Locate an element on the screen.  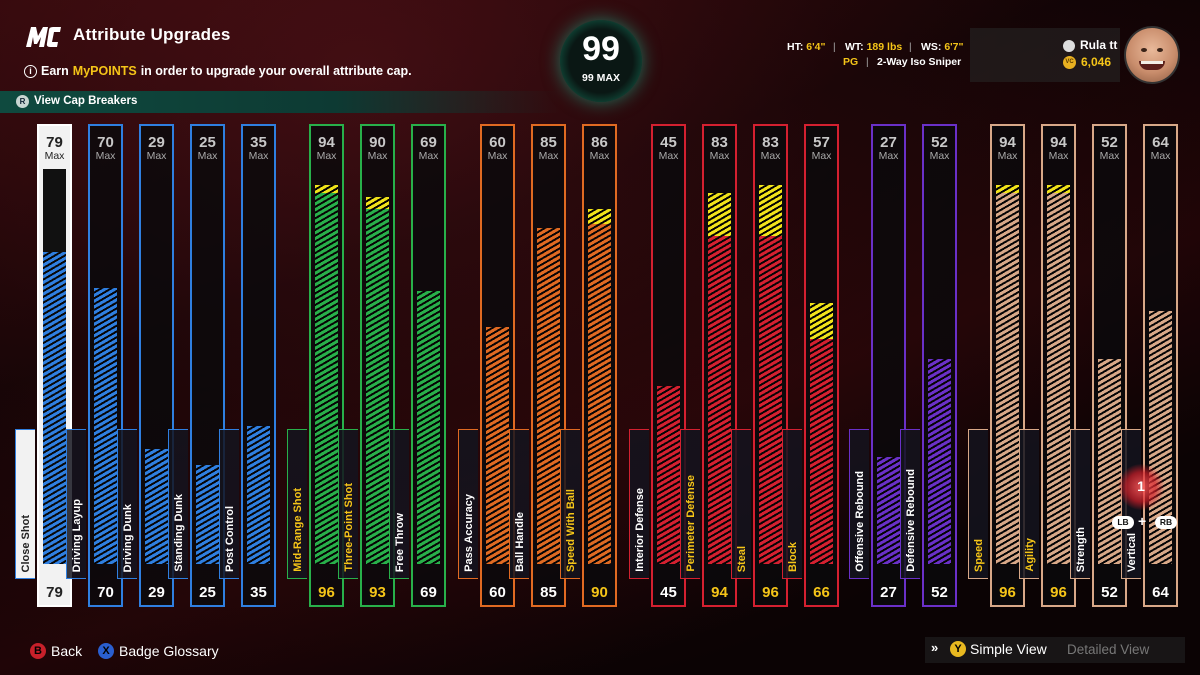
attribute-perimeter-defense: 83 Max Perimeter Defense 94 is located at coordinates (708, 365).